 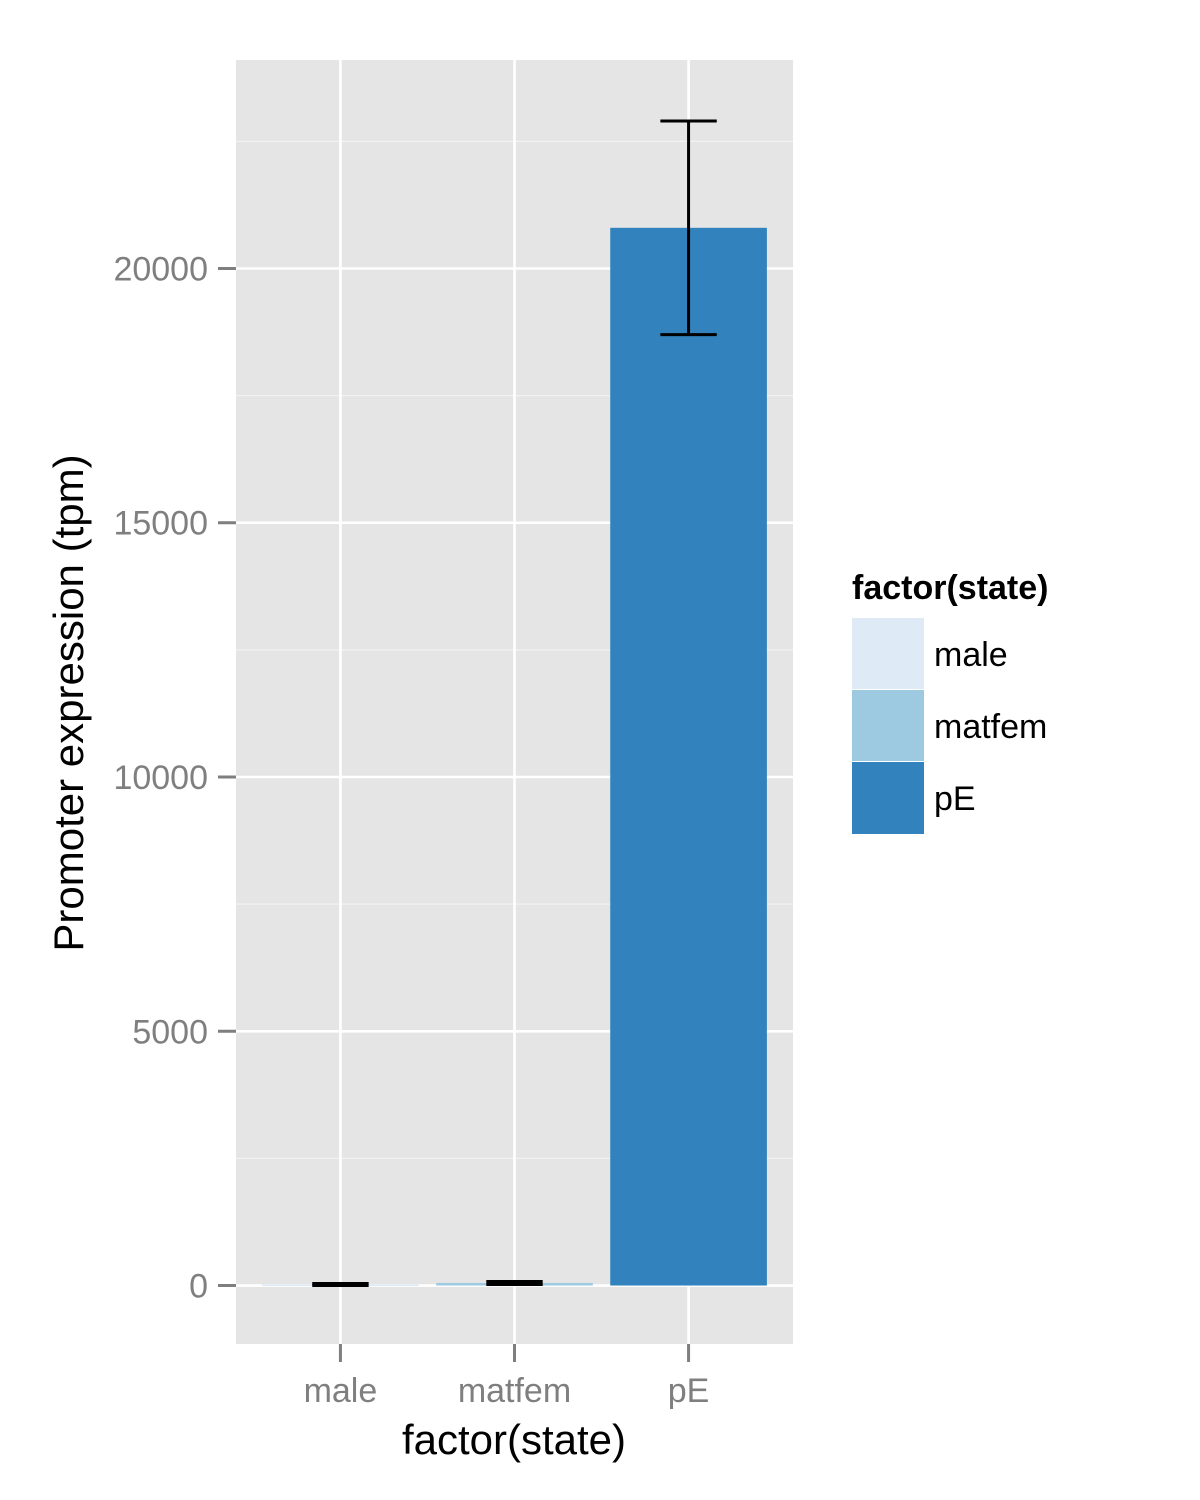 What do you see at coordinates (160, 269) in the screenshot?
I see `y-tick-label: 20000` at bounding box center [160, 269].